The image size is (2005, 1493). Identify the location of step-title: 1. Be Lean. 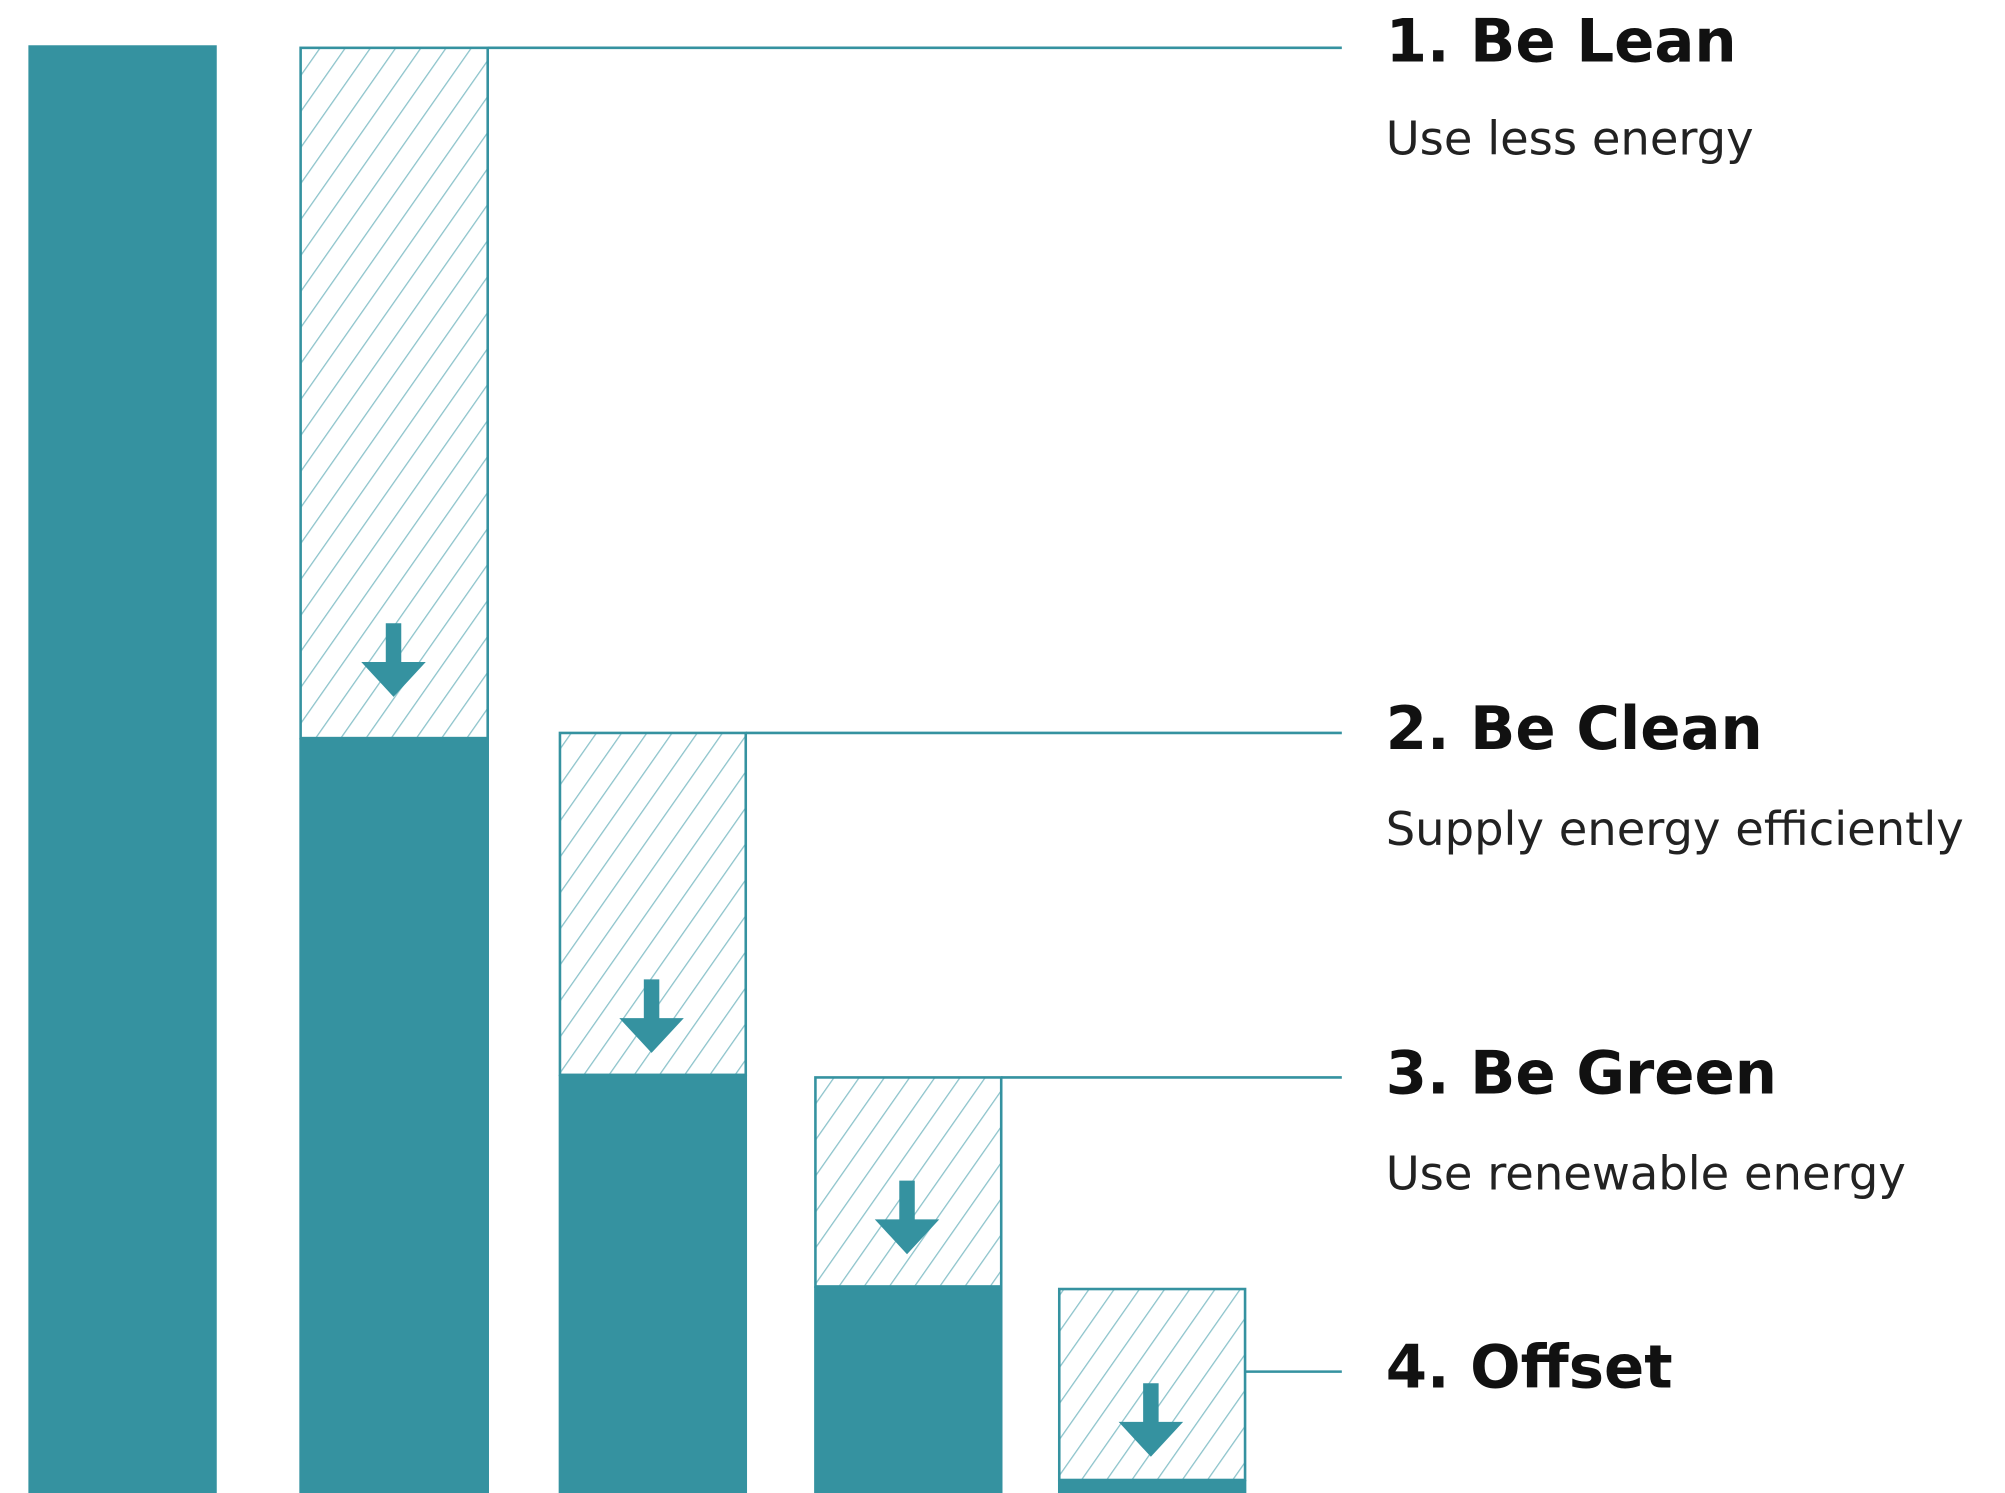
(1561, 40).